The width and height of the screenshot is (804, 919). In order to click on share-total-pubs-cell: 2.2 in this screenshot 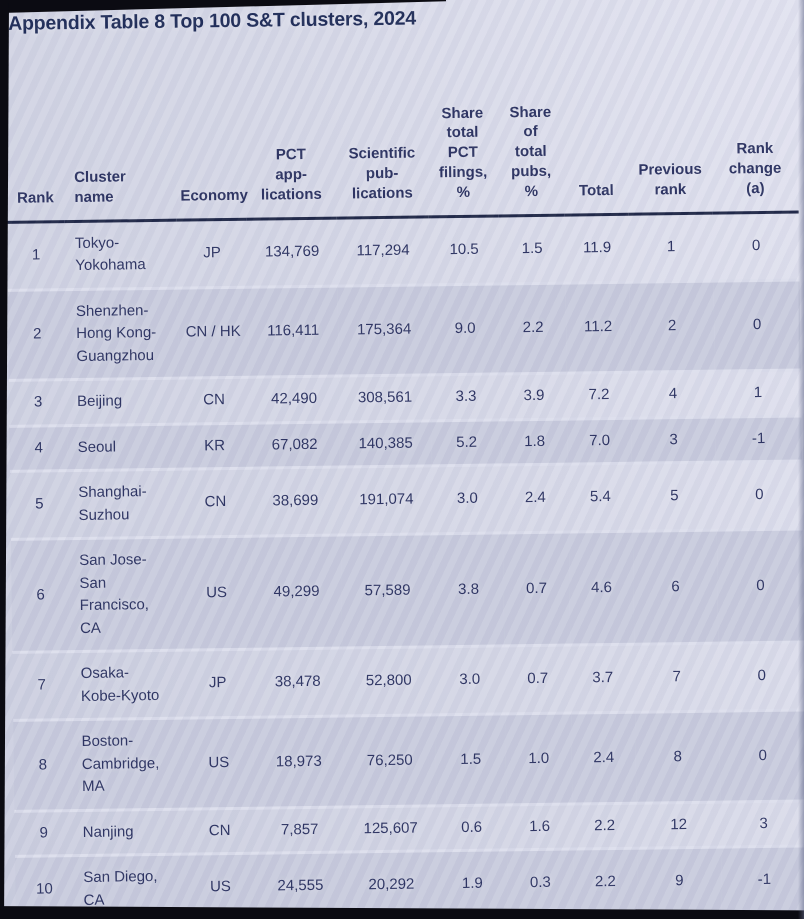, I will do `click(533, 327)`.